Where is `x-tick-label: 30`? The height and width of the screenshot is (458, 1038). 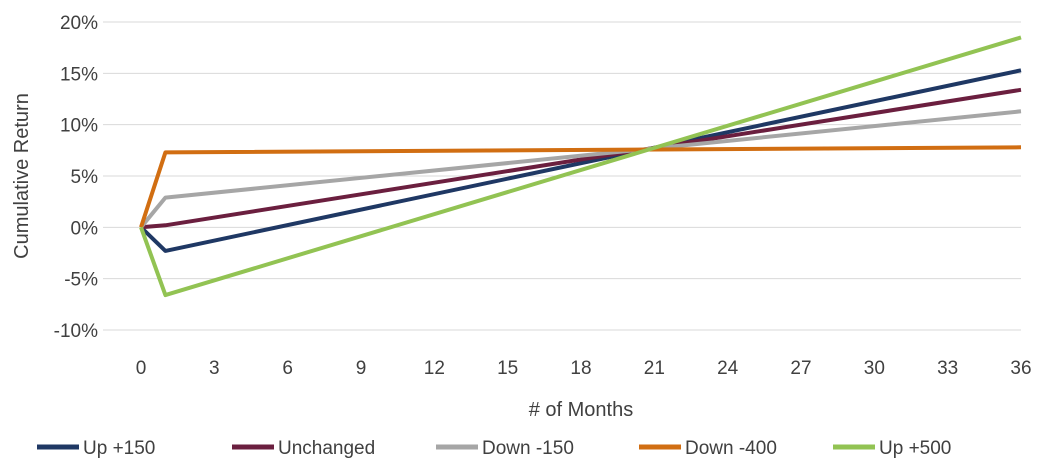 x-tick-label: 30 is located at coordinates (874, 368).